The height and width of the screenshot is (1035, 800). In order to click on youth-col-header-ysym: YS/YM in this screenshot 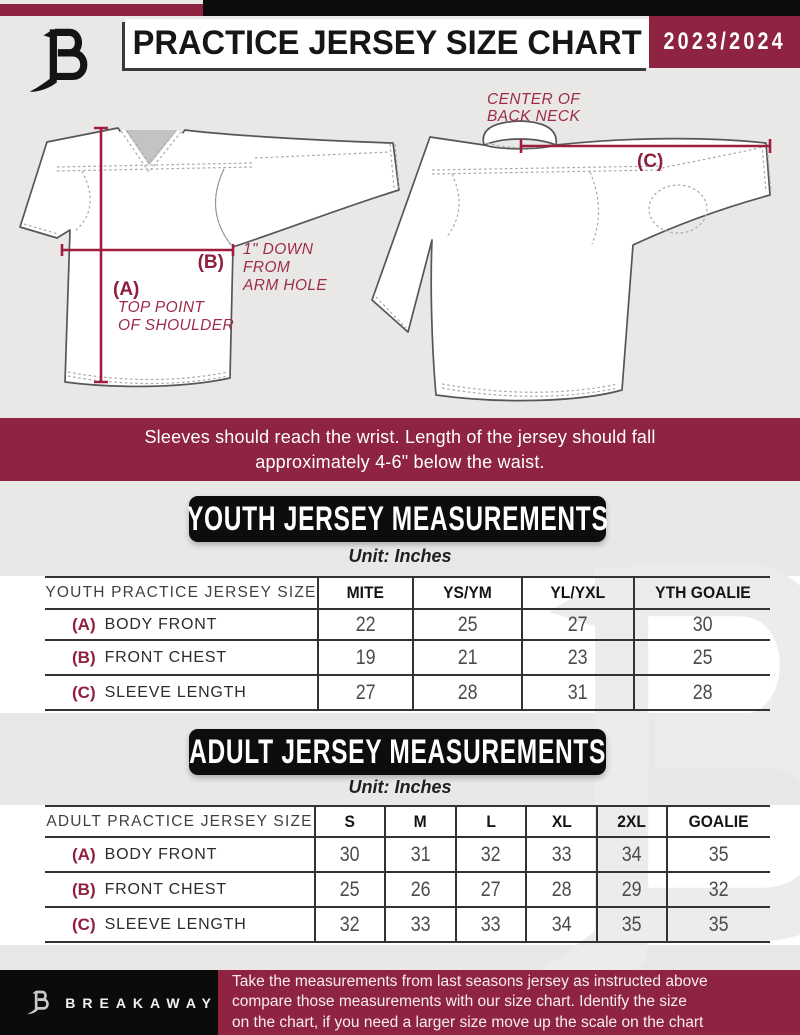, I will do `click(466, 594)`.